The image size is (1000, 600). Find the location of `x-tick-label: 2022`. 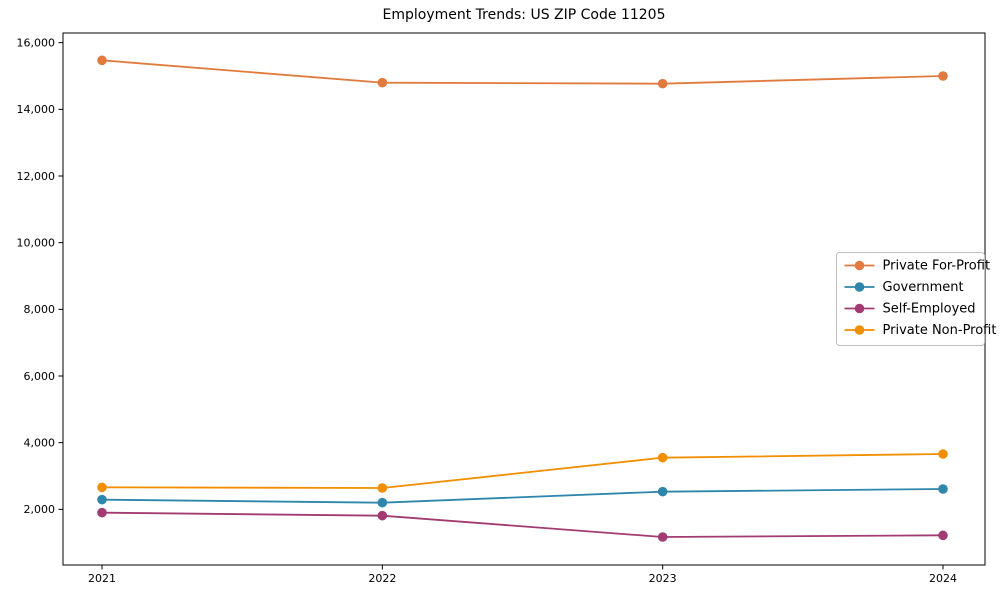

x-tick-label: 2022 is located at coordinates (382, 578).